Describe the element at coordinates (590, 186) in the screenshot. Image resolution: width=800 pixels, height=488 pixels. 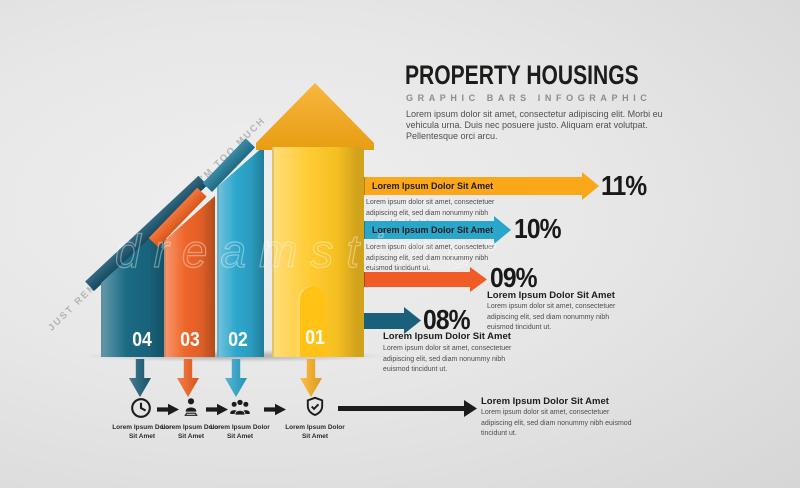
I see `stat-arrow-11-head` at that location.